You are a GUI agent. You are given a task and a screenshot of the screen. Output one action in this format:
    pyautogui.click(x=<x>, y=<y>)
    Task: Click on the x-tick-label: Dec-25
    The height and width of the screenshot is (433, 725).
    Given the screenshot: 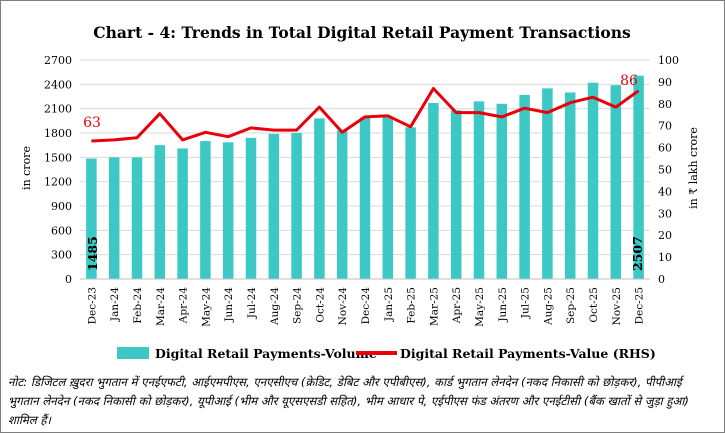 What is the action you would take?
    pyautogui.click(x=640, y=305)
    